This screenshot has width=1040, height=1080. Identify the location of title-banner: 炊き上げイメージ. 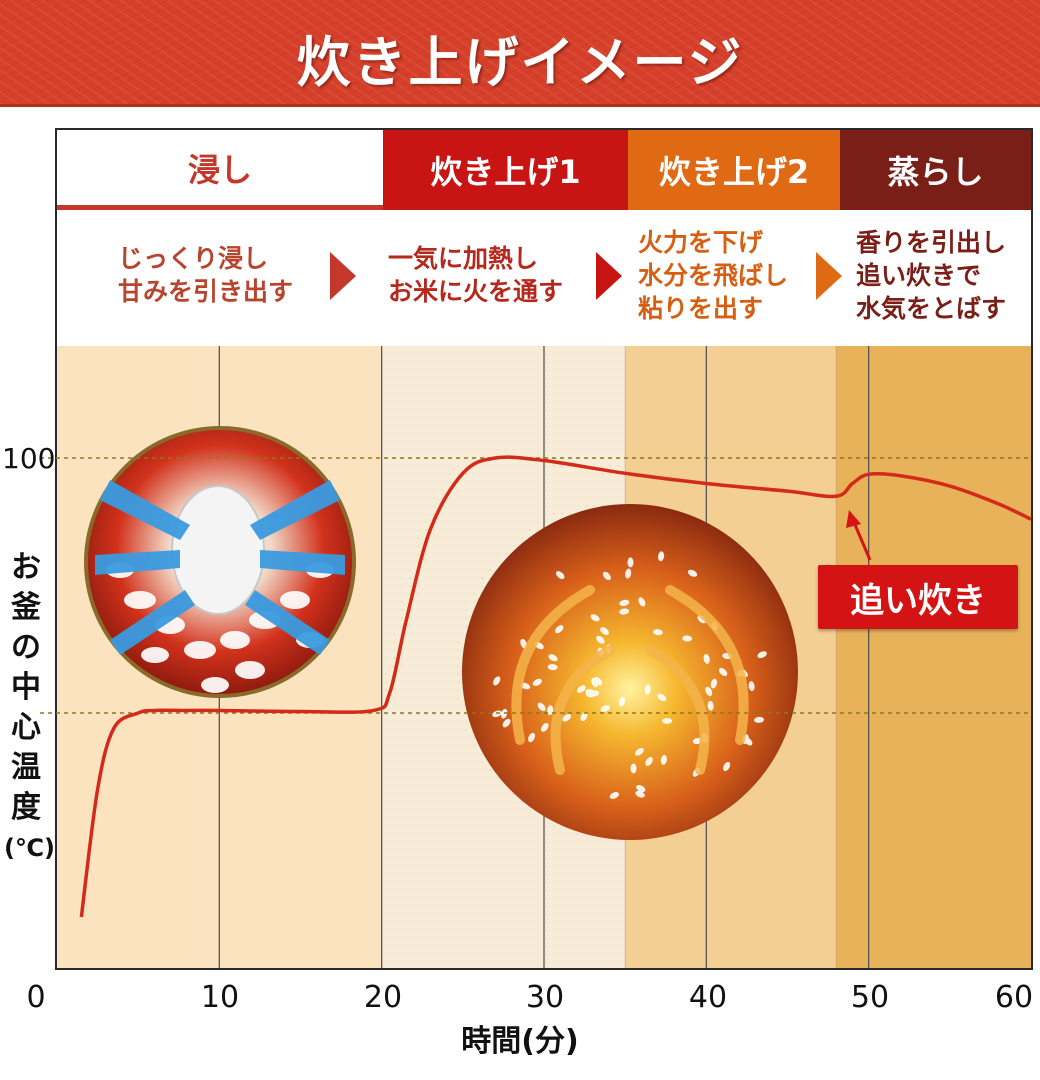
(520, 53).